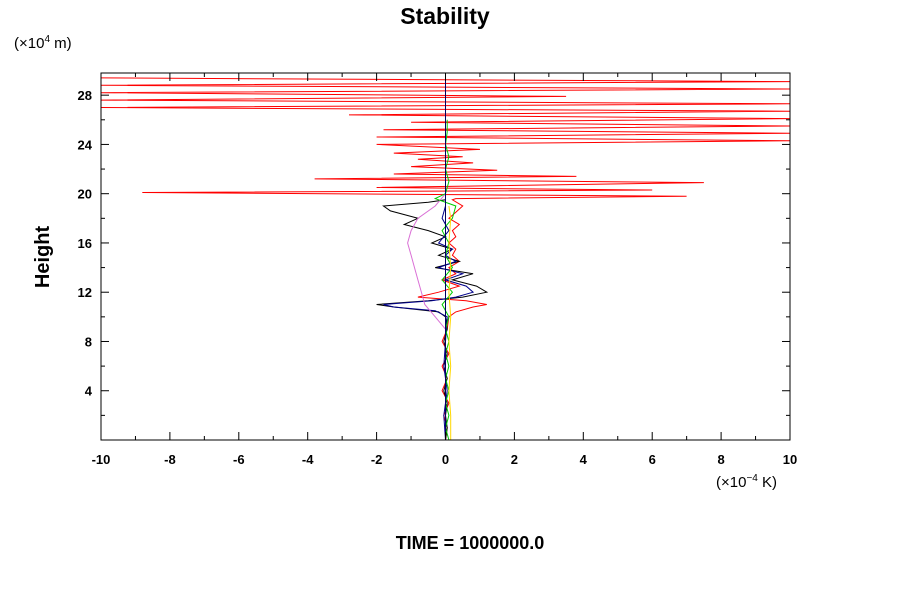 The height and width of the screenshot is (600, 900). I want to click on x-tick-label: 4, so click(584, 459).